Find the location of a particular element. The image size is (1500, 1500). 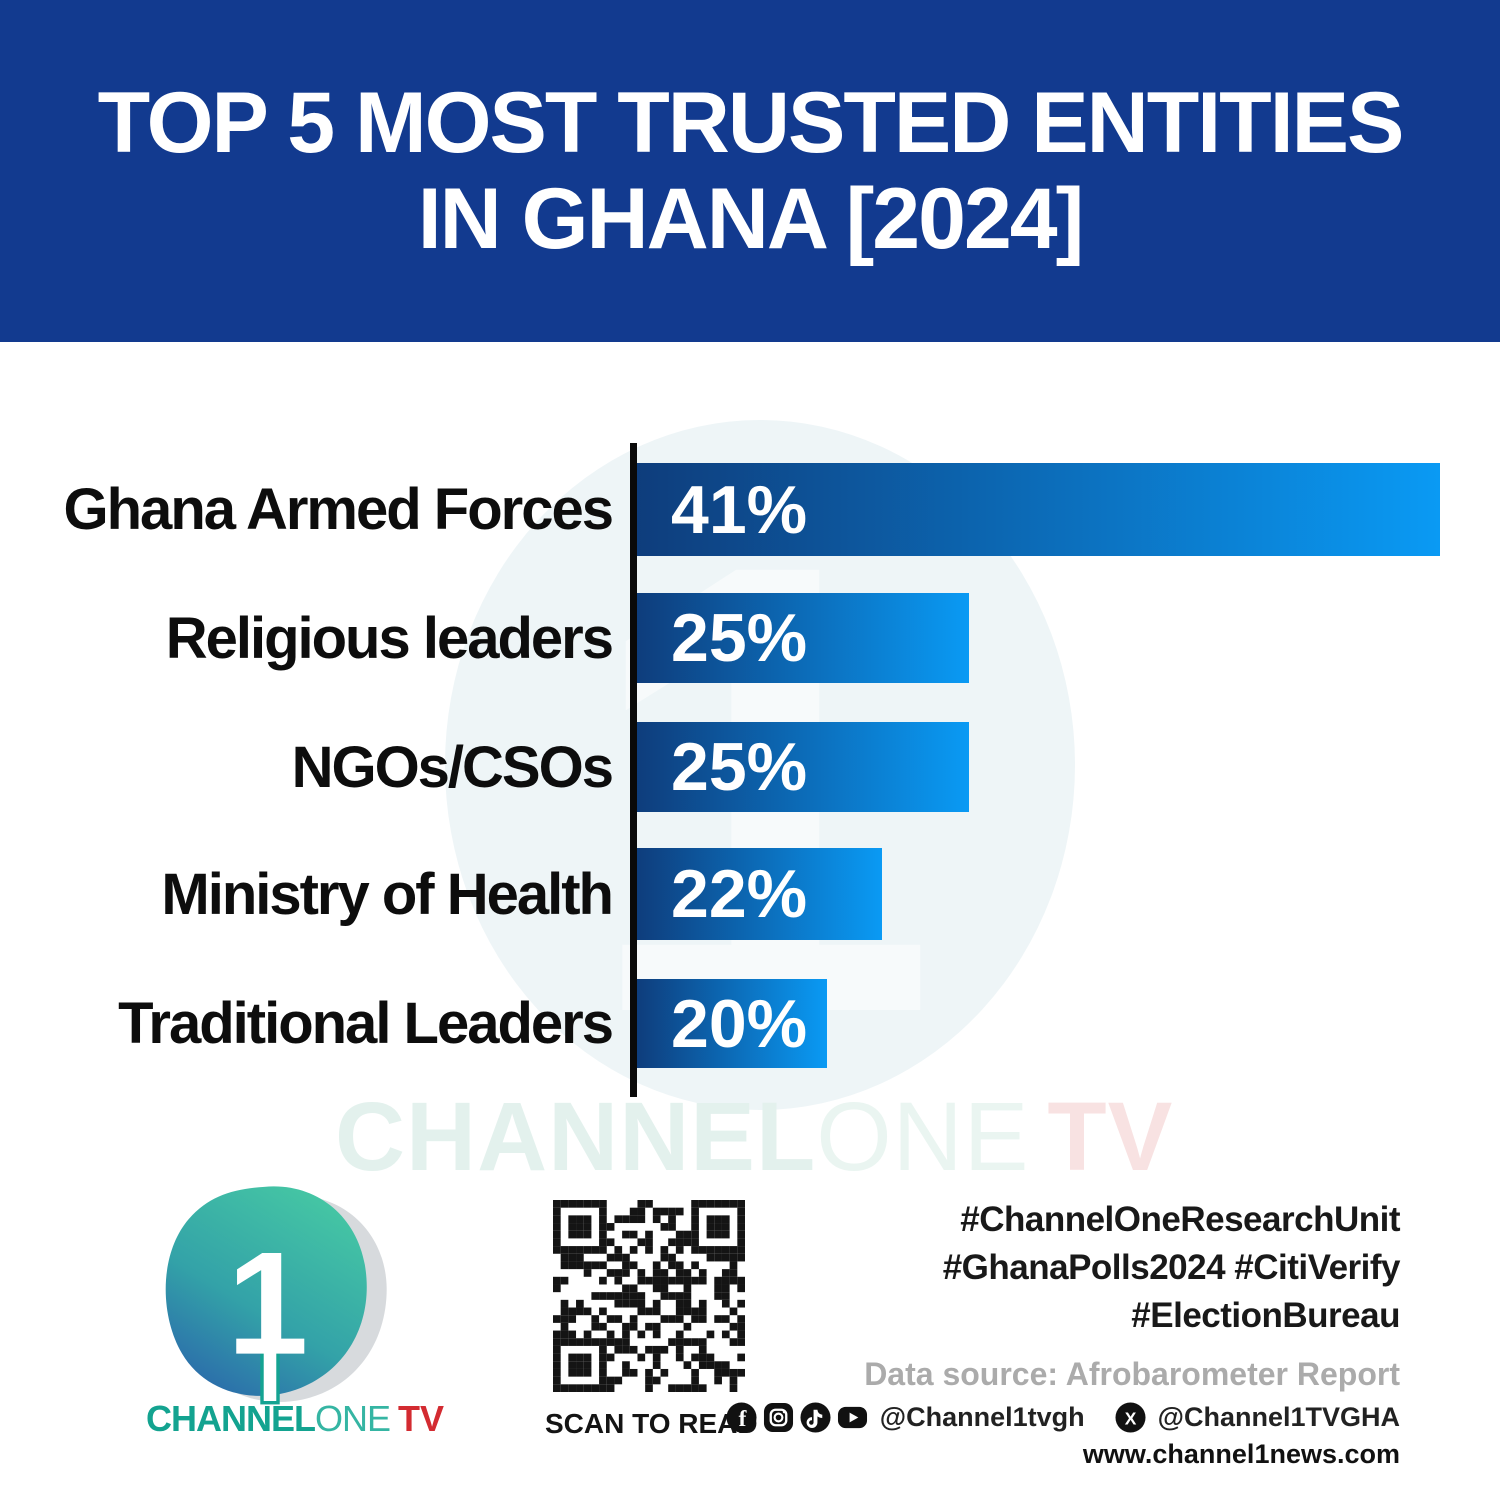

bar: 22% is located at coordinates (759, 894).